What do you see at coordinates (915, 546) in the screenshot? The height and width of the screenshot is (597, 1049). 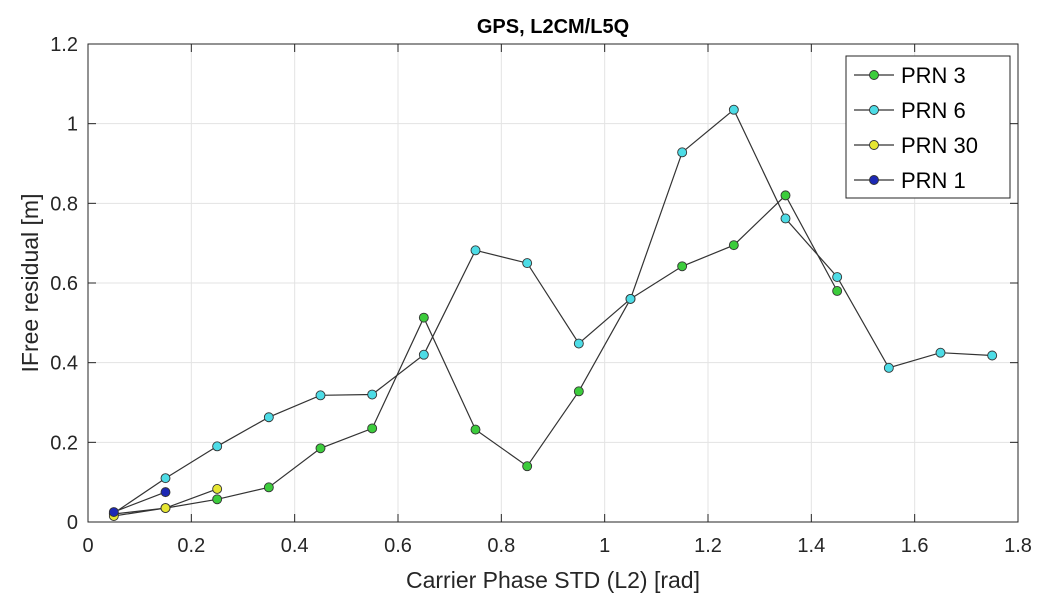 I see `x-tick-label: 1.6` at bounding box center [915, 546].